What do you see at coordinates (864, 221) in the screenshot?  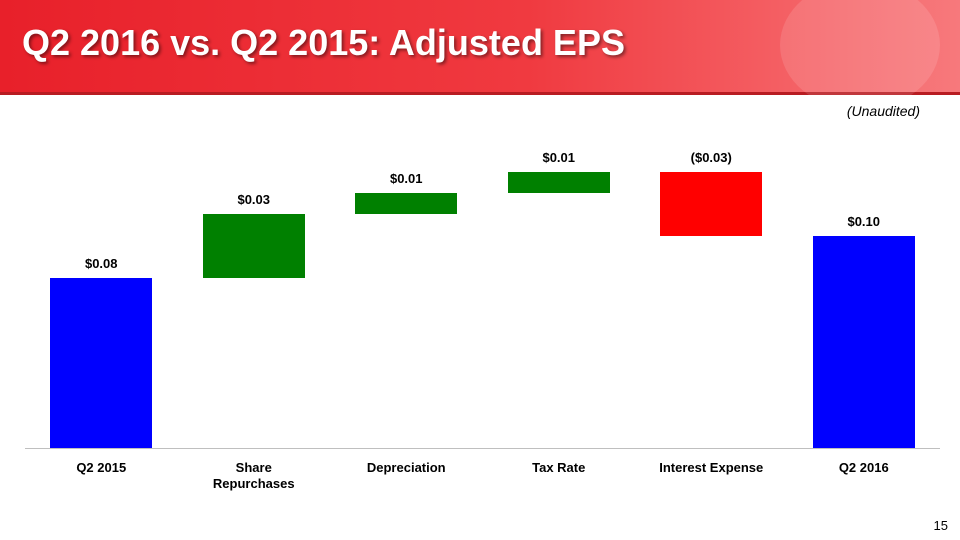 I see `data-label: $0.10` at bounding box center [864, 221].